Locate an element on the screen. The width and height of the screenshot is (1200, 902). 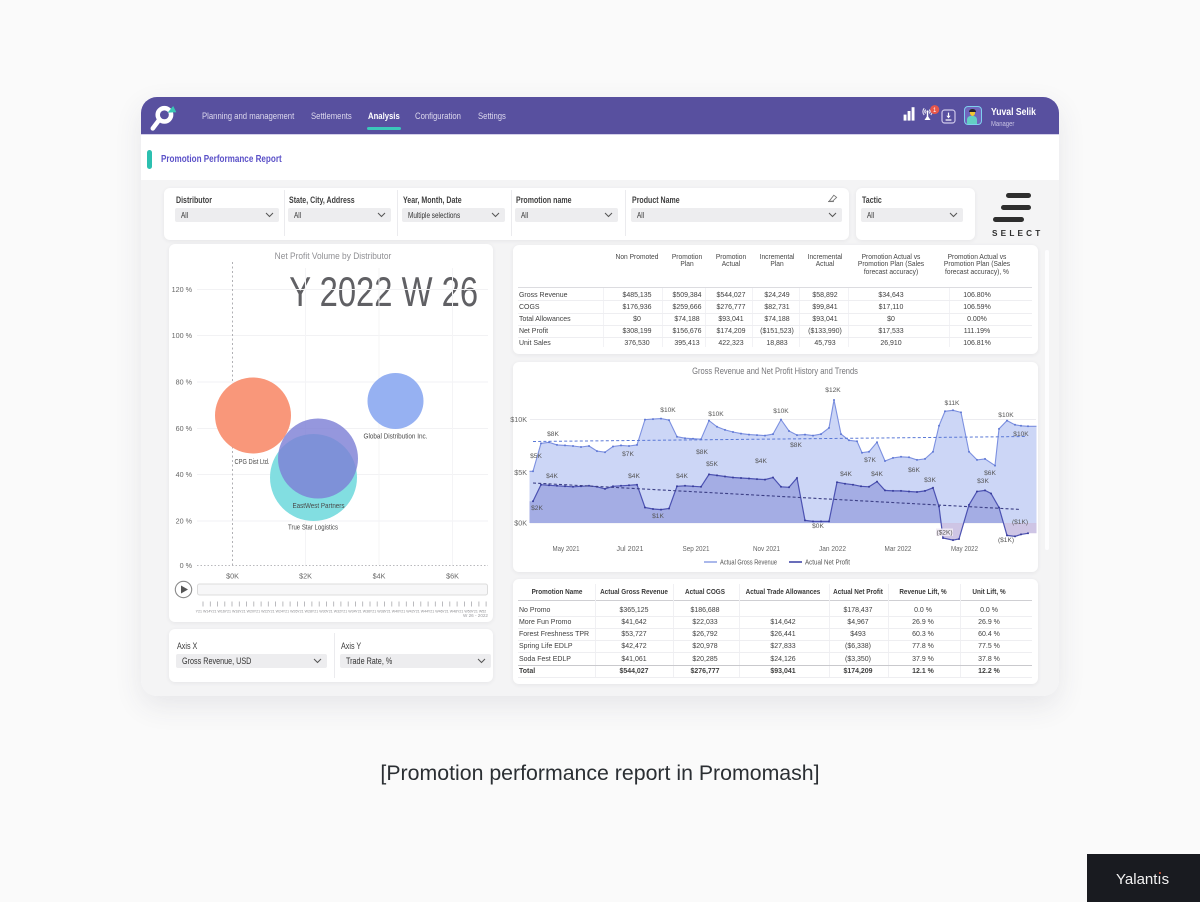
svg-text: Y21 W32 is located at coordinates (333, 612).